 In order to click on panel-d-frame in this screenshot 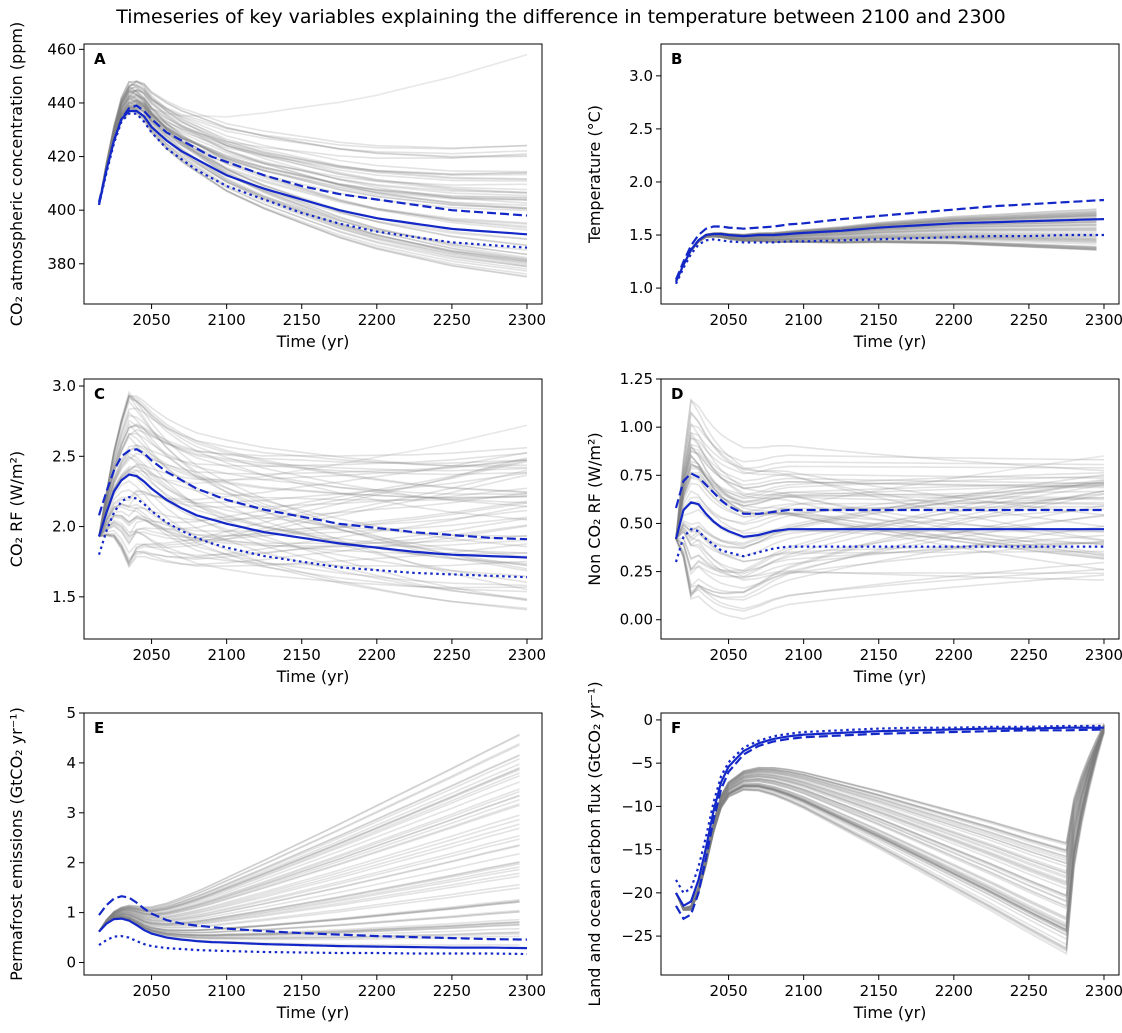, I will do `click(890, 509)`.